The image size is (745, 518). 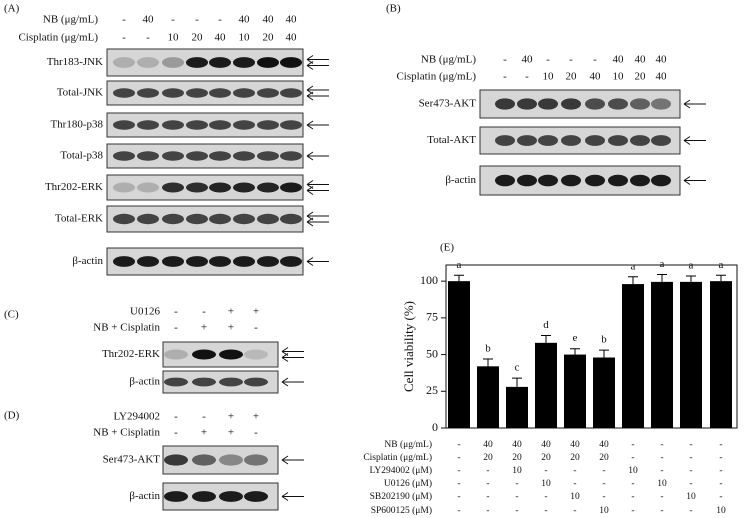 I want to click on condition-name: U0126, so click(x=145, y=312).